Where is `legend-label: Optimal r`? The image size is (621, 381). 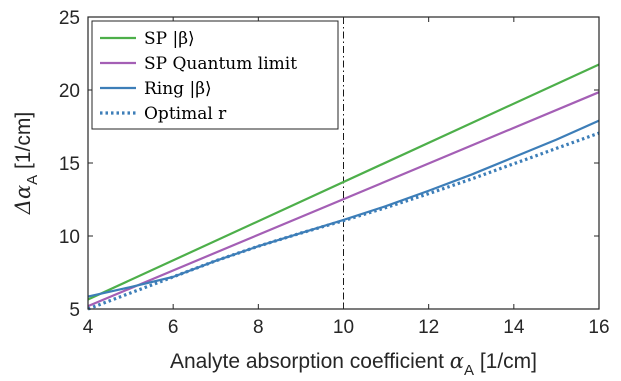
legend-label: Optimal r is located at coordinates (185, 114).